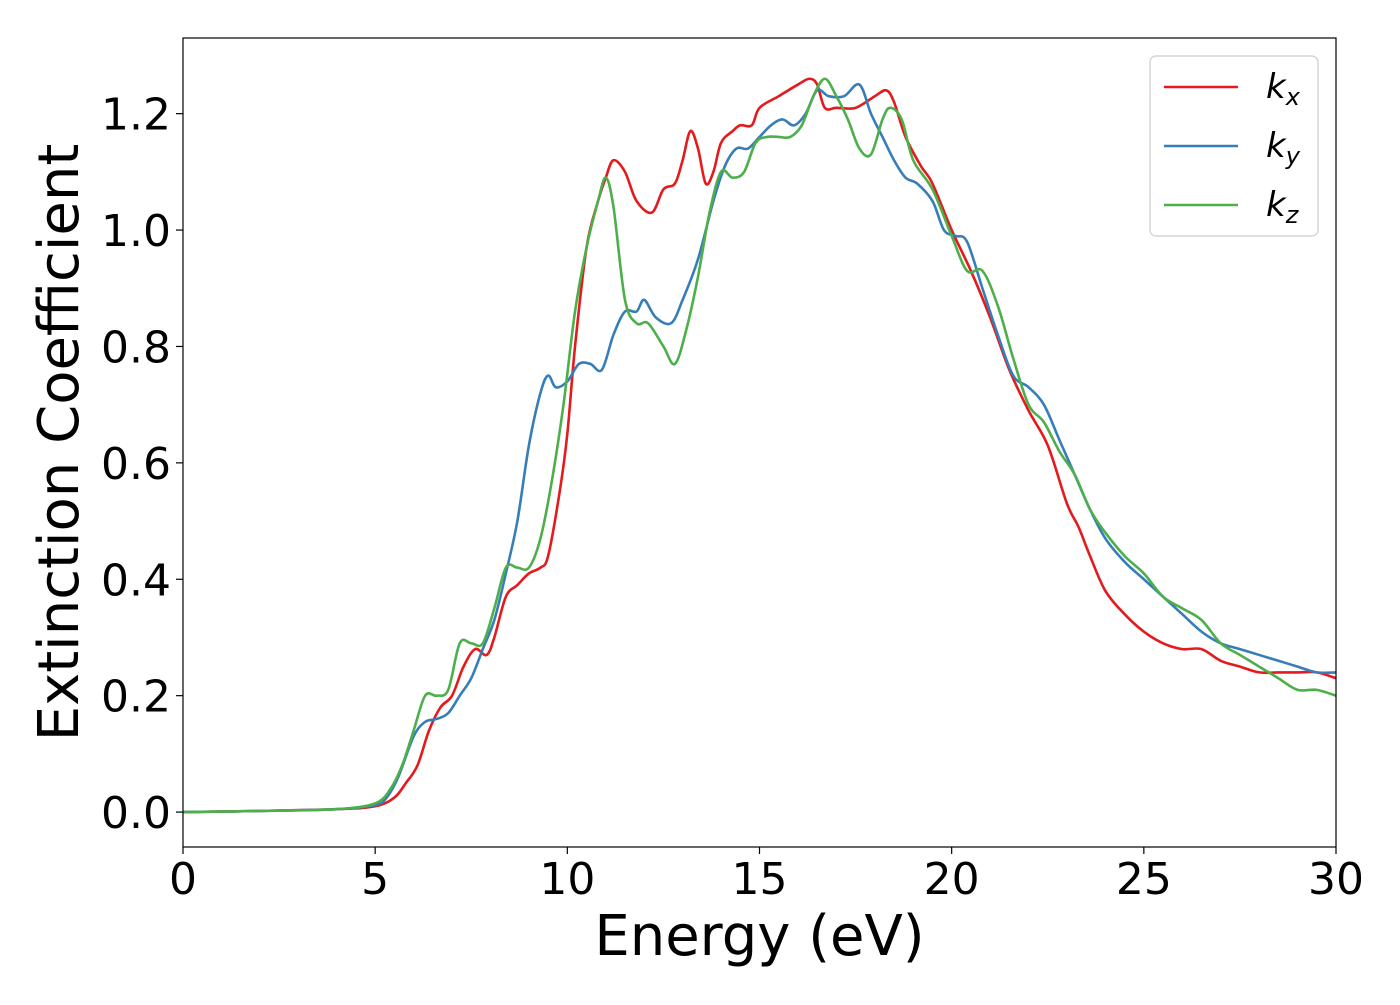 The height and width of the screenshot is (1005, 1400). Describe the element at coordinates (1144, 879) in the screenshot. I see `x-tick-label: 25` at that location.